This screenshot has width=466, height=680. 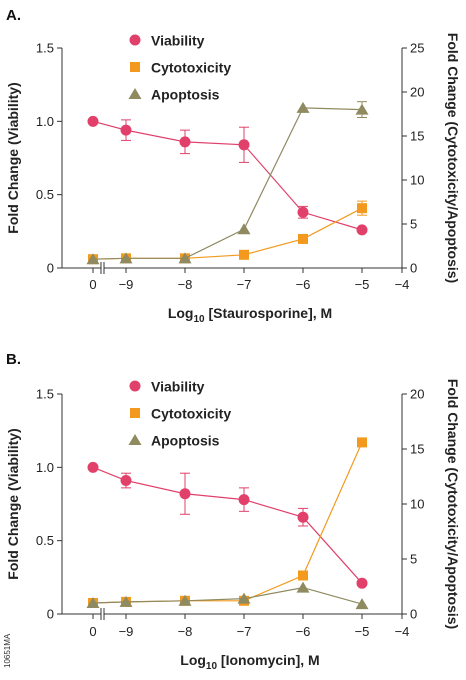 I want to click on panel-label: A., so click(x=13, y=15).